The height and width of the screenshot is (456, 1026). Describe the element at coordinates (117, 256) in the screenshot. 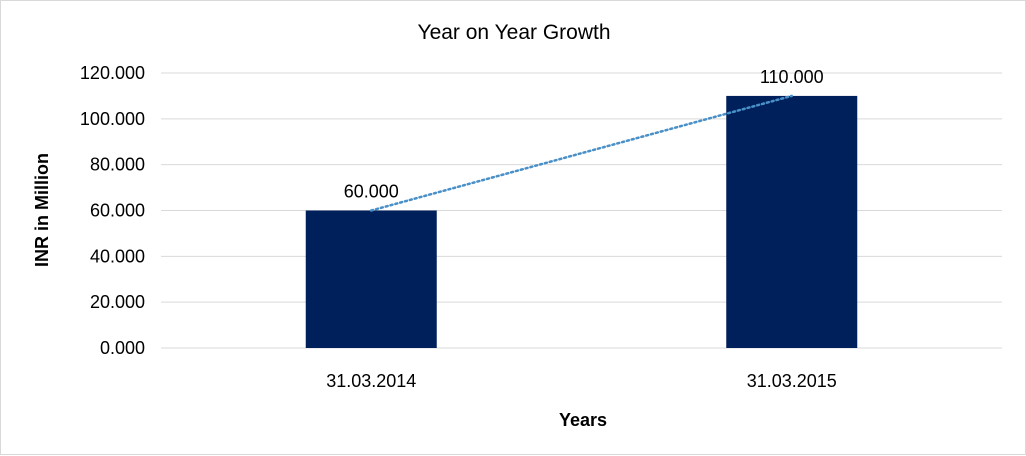

I see `y-tick-label: 40.000` at that location.